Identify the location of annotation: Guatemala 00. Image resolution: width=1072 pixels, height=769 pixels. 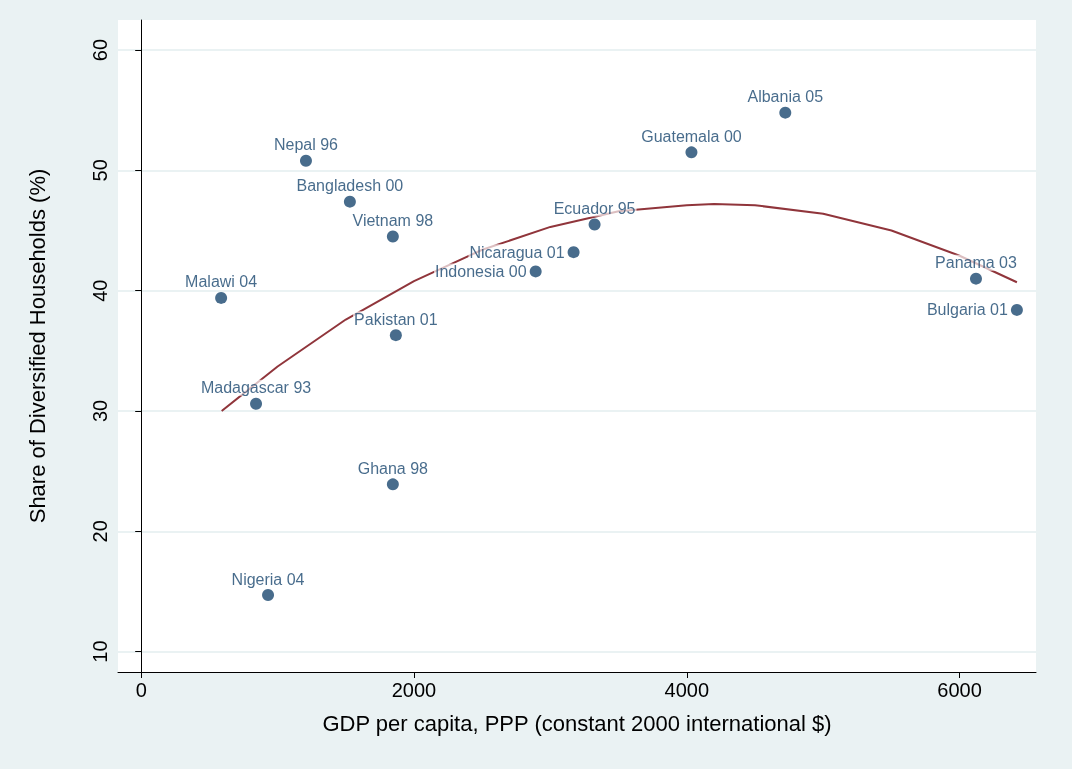
(691, 136).